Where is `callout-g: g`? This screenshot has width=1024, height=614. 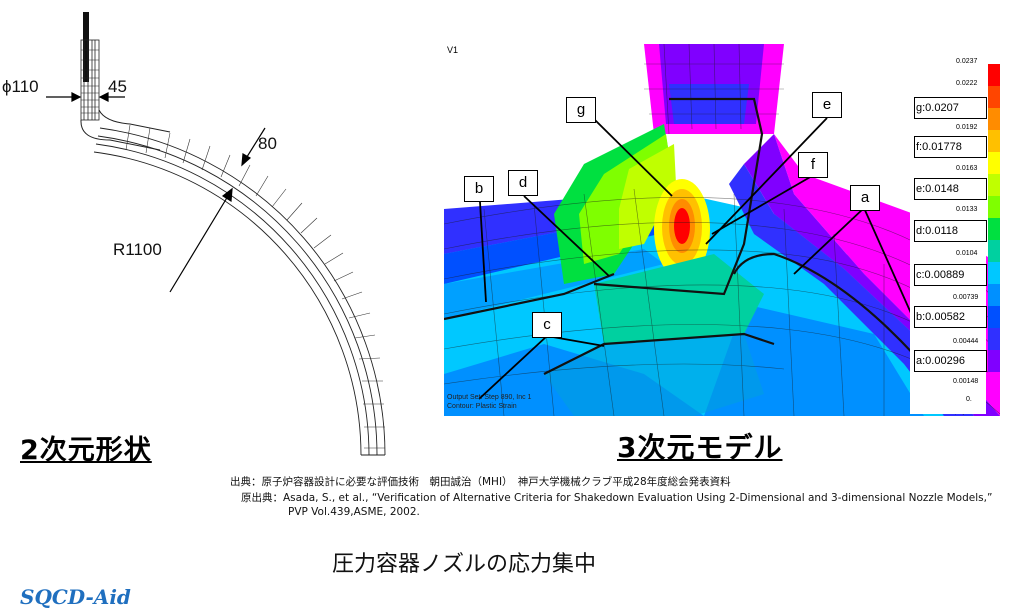
callout-g: g is located at coordinates (581, 110).